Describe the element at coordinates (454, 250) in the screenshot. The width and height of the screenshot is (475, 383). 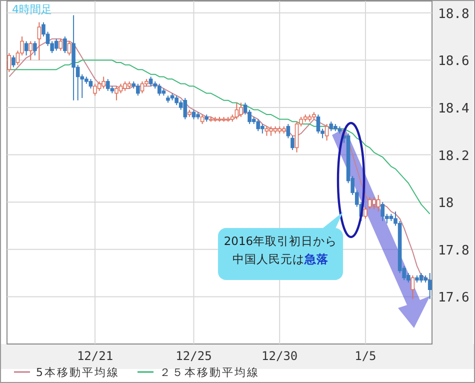
I see `y-tick-label: 17.8` at that location.